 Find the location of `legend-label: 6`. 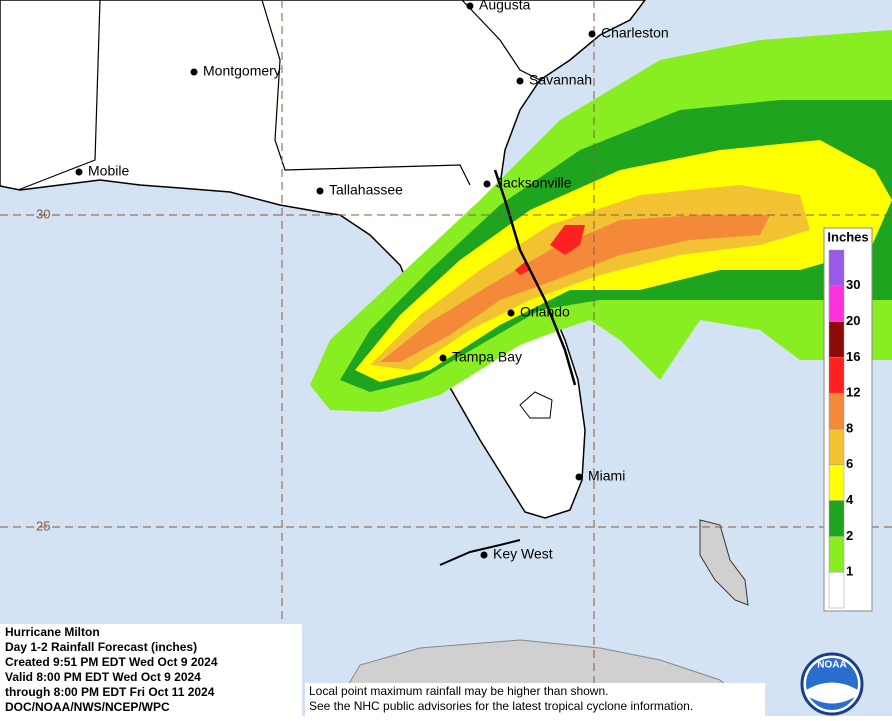

legend-label: 6 is located at coordinates (849, 463).